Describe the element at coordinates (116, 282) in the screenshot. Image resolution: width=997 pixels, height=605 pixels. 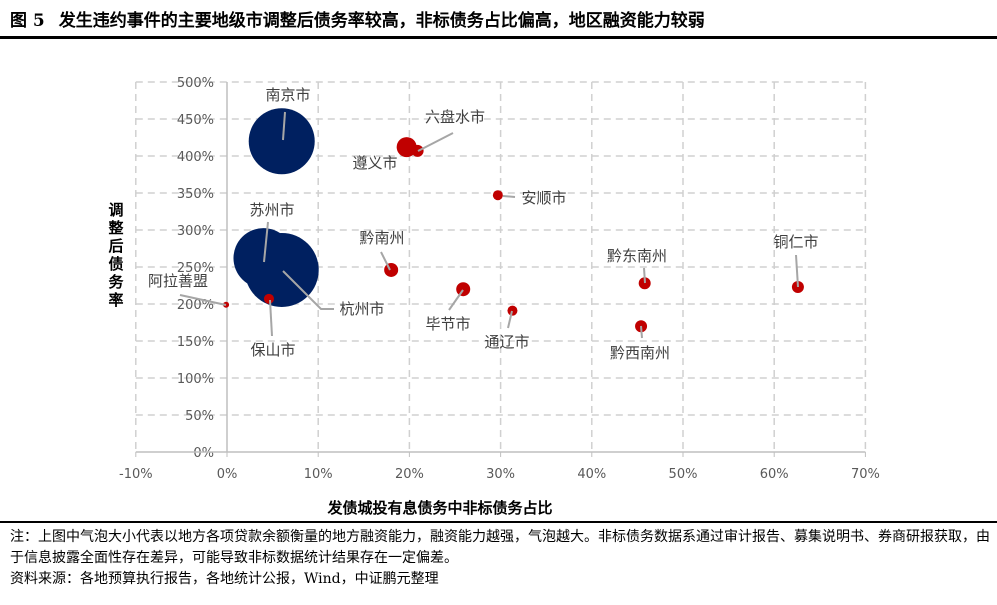
I see `y-axis-label-char: 务` at that location.